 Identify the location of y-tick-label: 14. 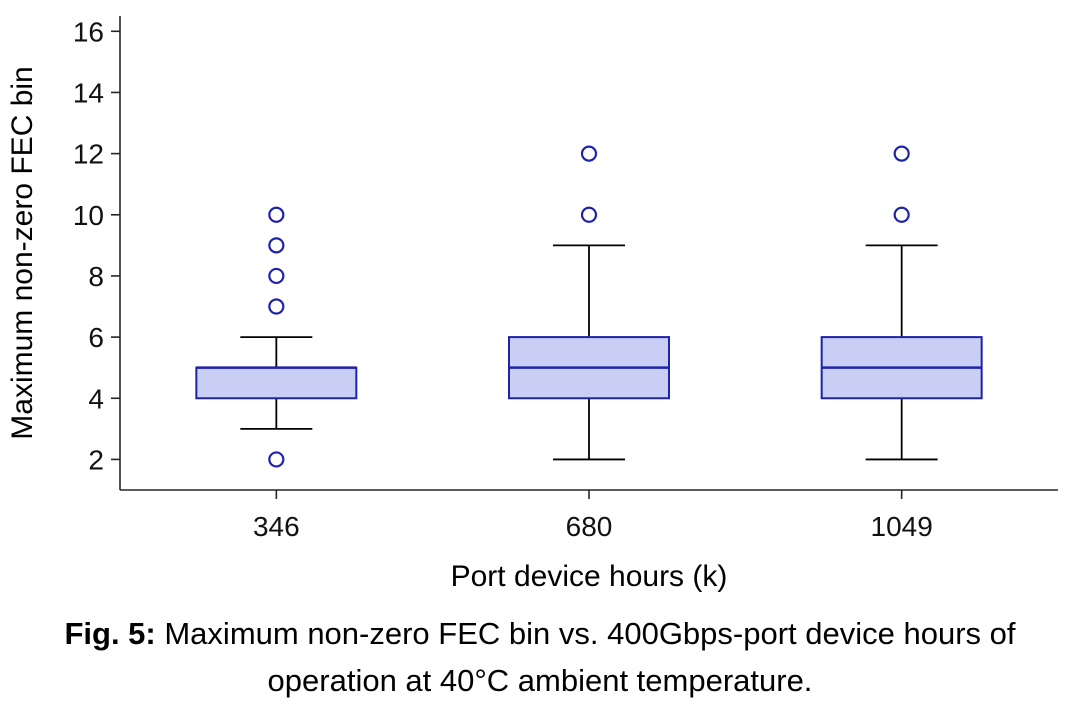
(88, 92).